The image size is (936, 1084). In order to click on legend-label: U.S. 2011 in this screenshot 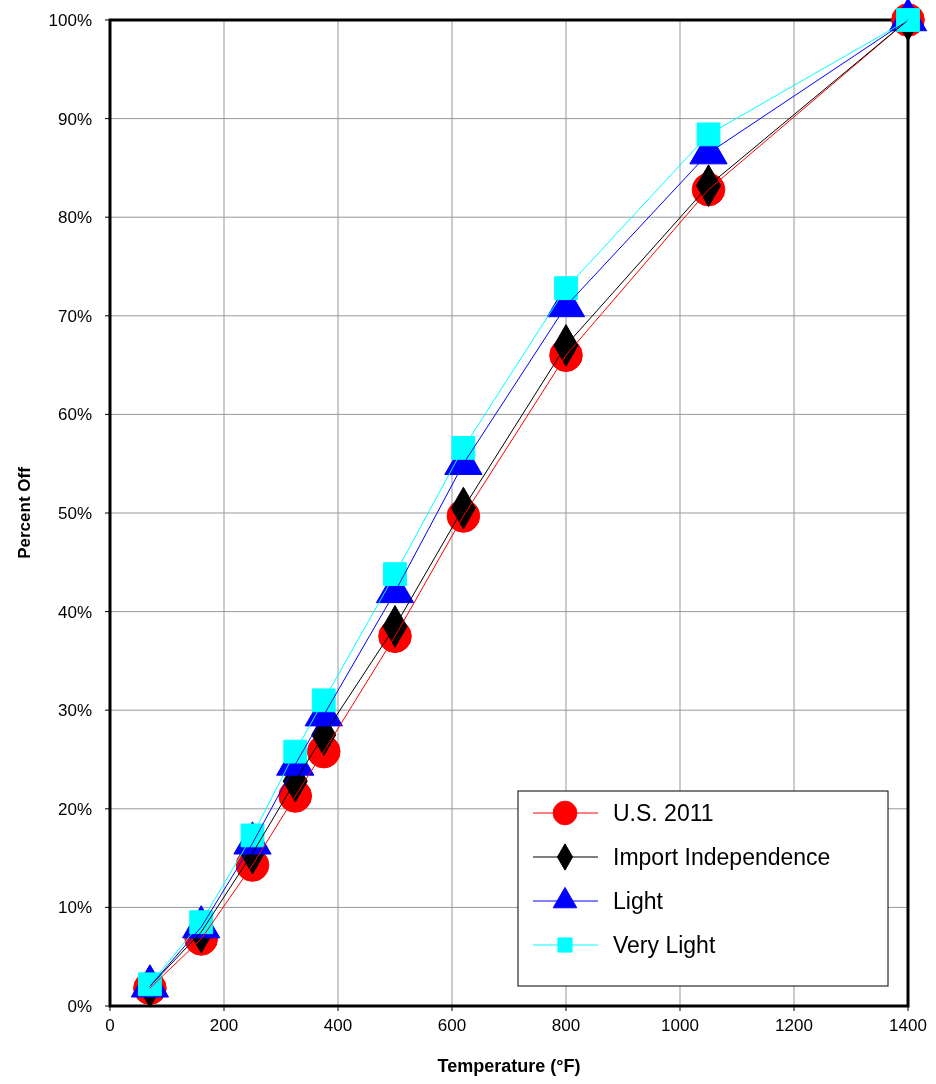, I will do `click(663, 813)`.